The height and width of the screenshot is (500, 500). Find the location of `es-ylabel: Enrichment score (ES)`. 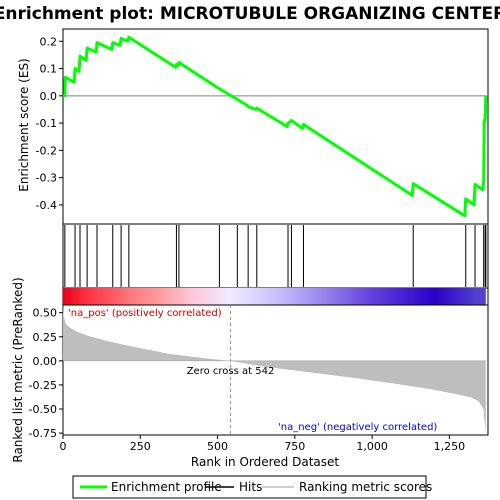

es-ylabel: Enrichment score (ES) is located at coordinates (24, 124).